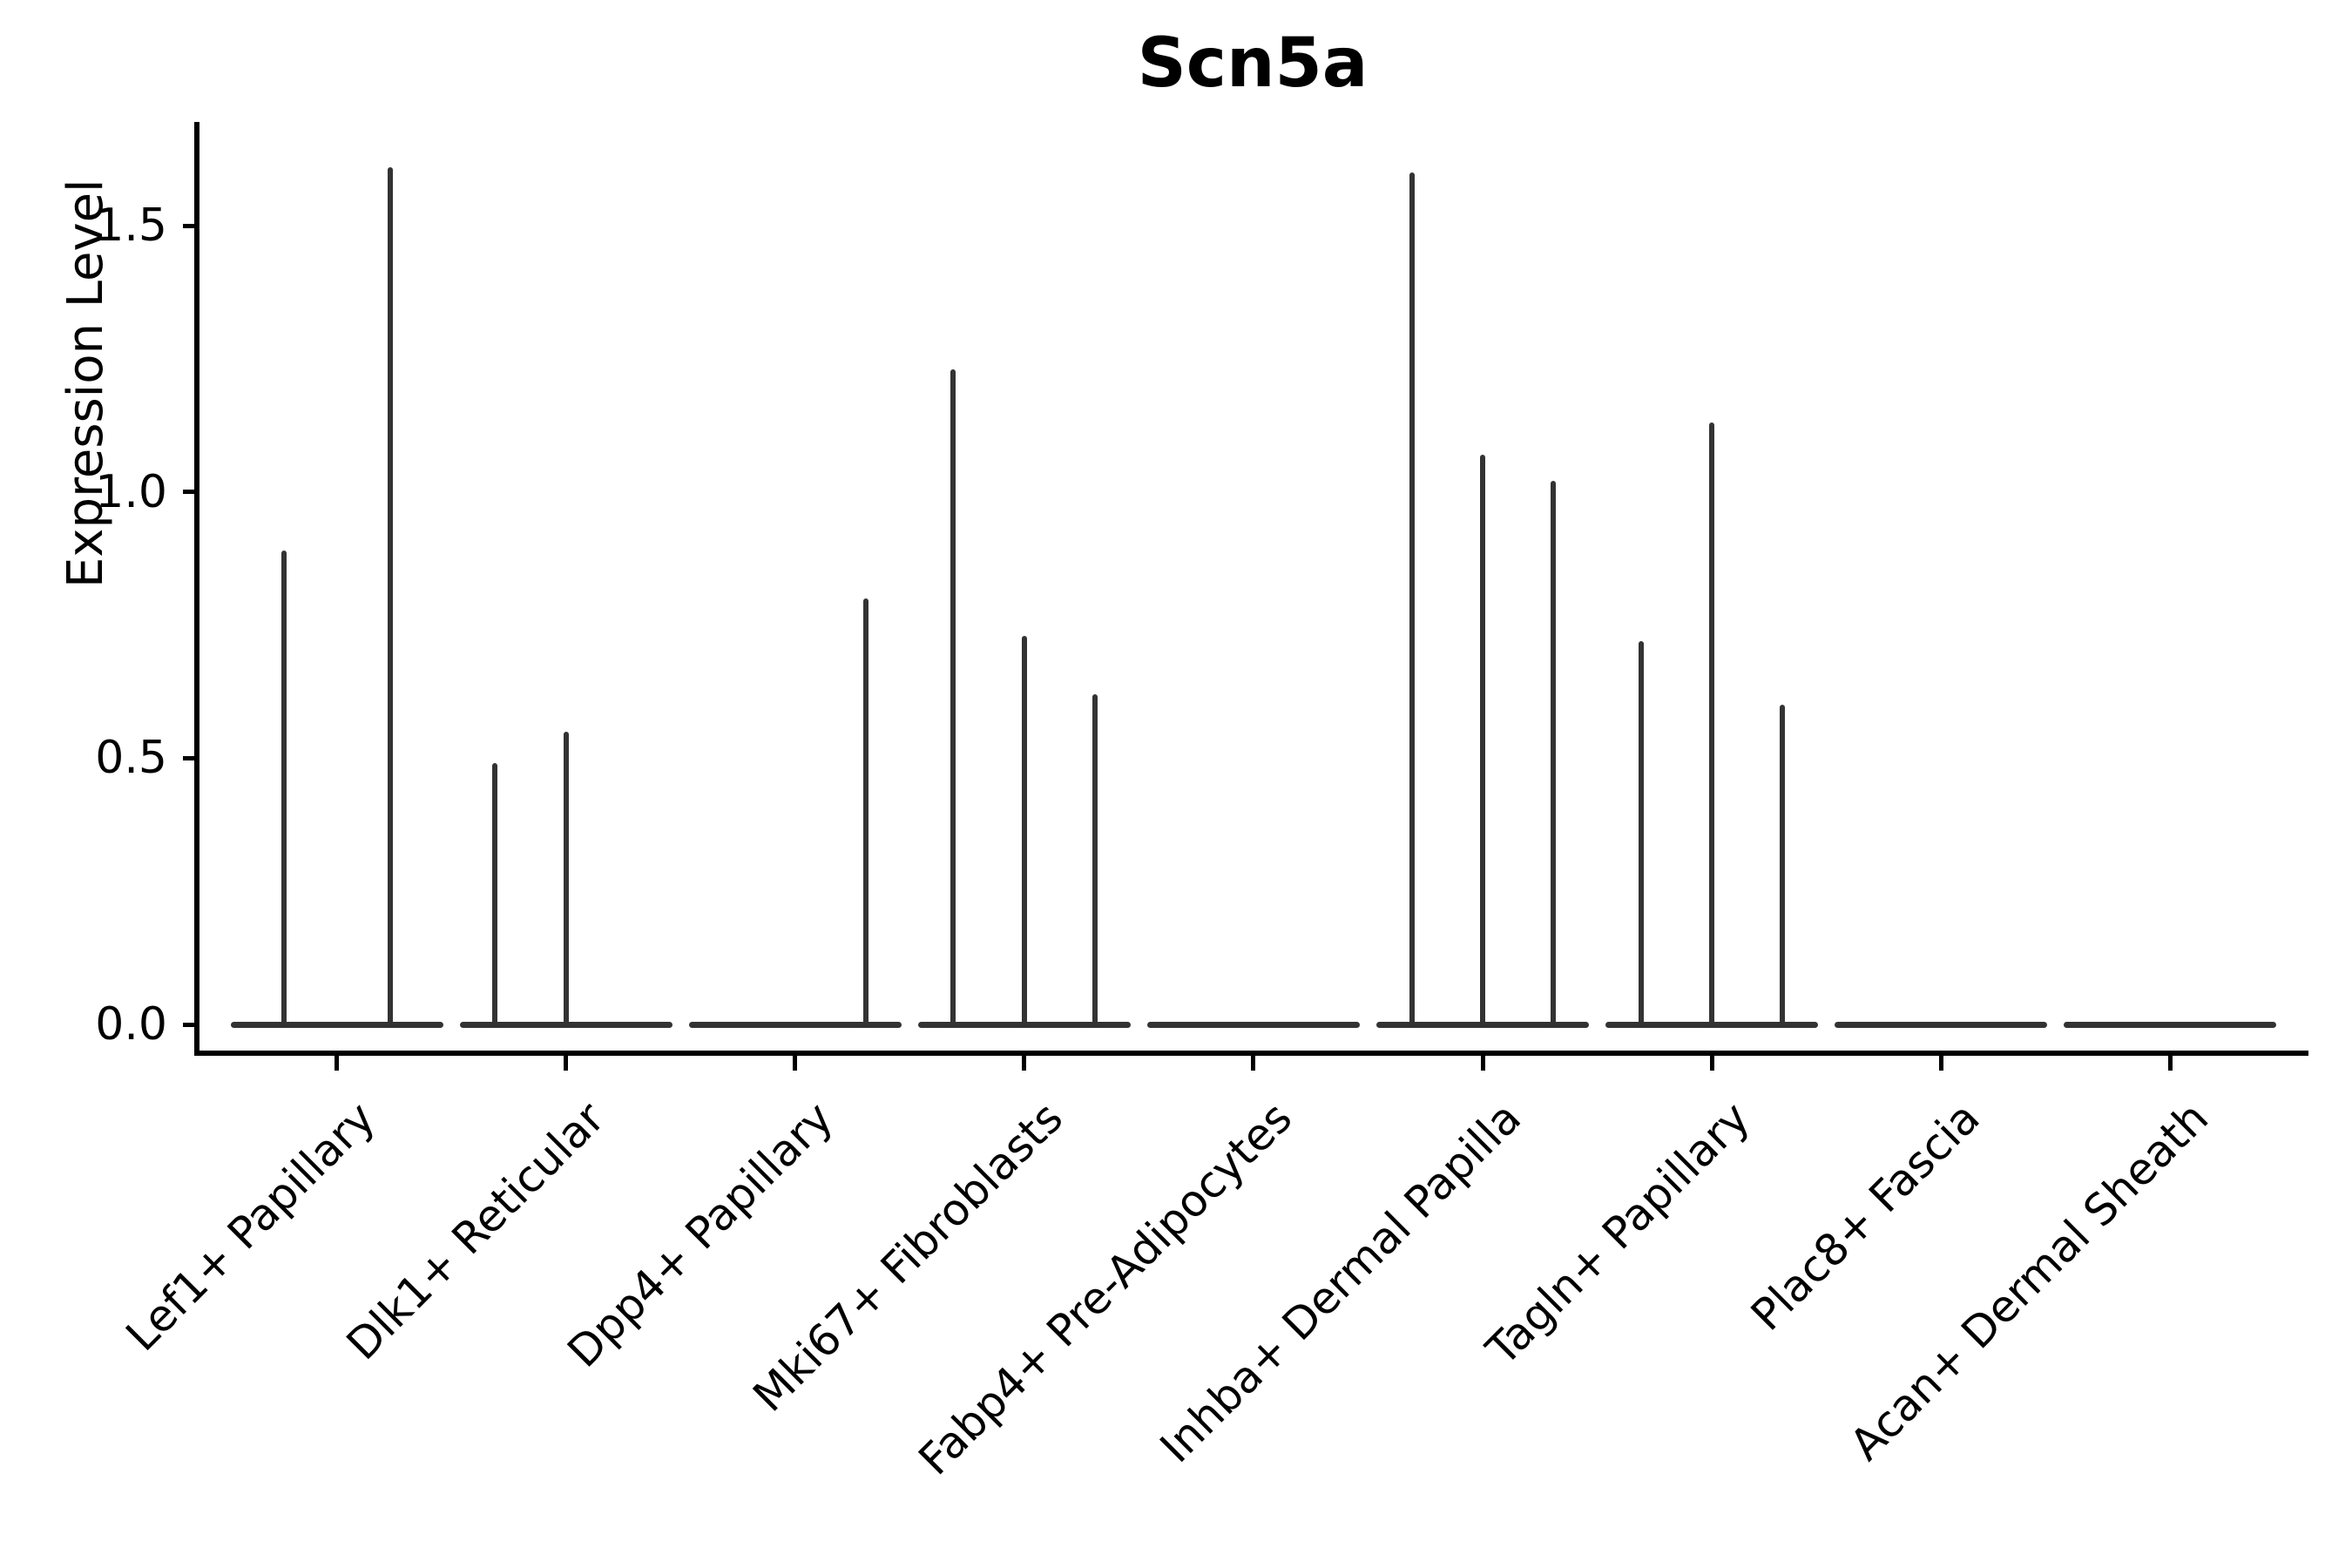 Image resolution: width=2352 pixels, height=1568 pixels. Describe the element at coordinates (1253, 64) in the screenshot. I see `plot-title: Scn5a` at that location.